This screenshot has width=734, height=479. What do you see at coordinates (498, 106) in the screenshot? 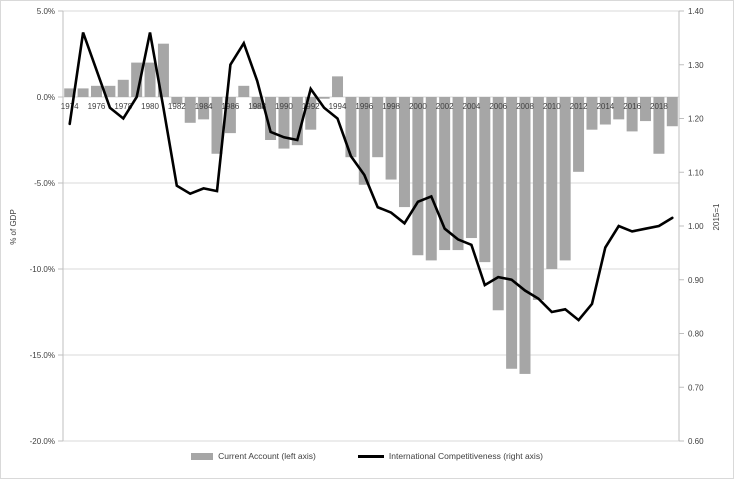
I see `x-axis-year-label: 2006` at bounding box center [498, 106].